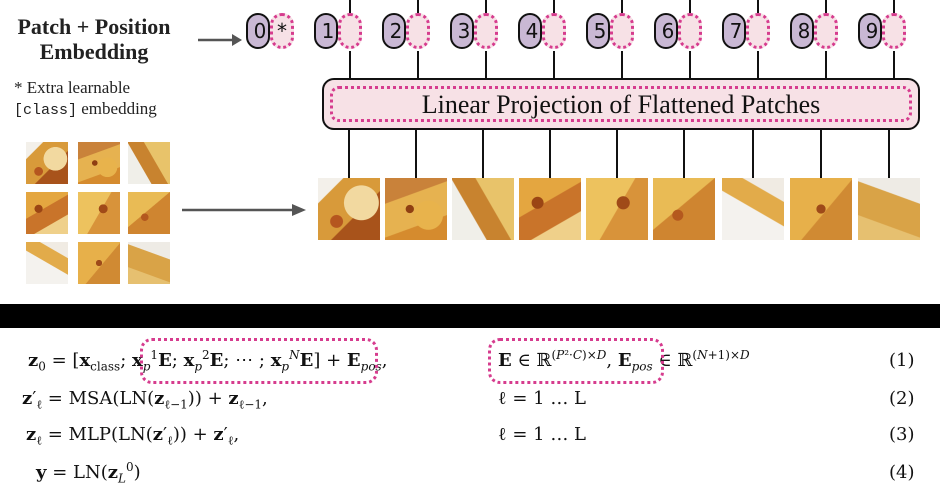 The image size is (940, 502). What do you see at coordinates (542, 434) in the screenshot?
I see `equation-3-range: ℓ = 1 … L` at bounding box center [542, 434].